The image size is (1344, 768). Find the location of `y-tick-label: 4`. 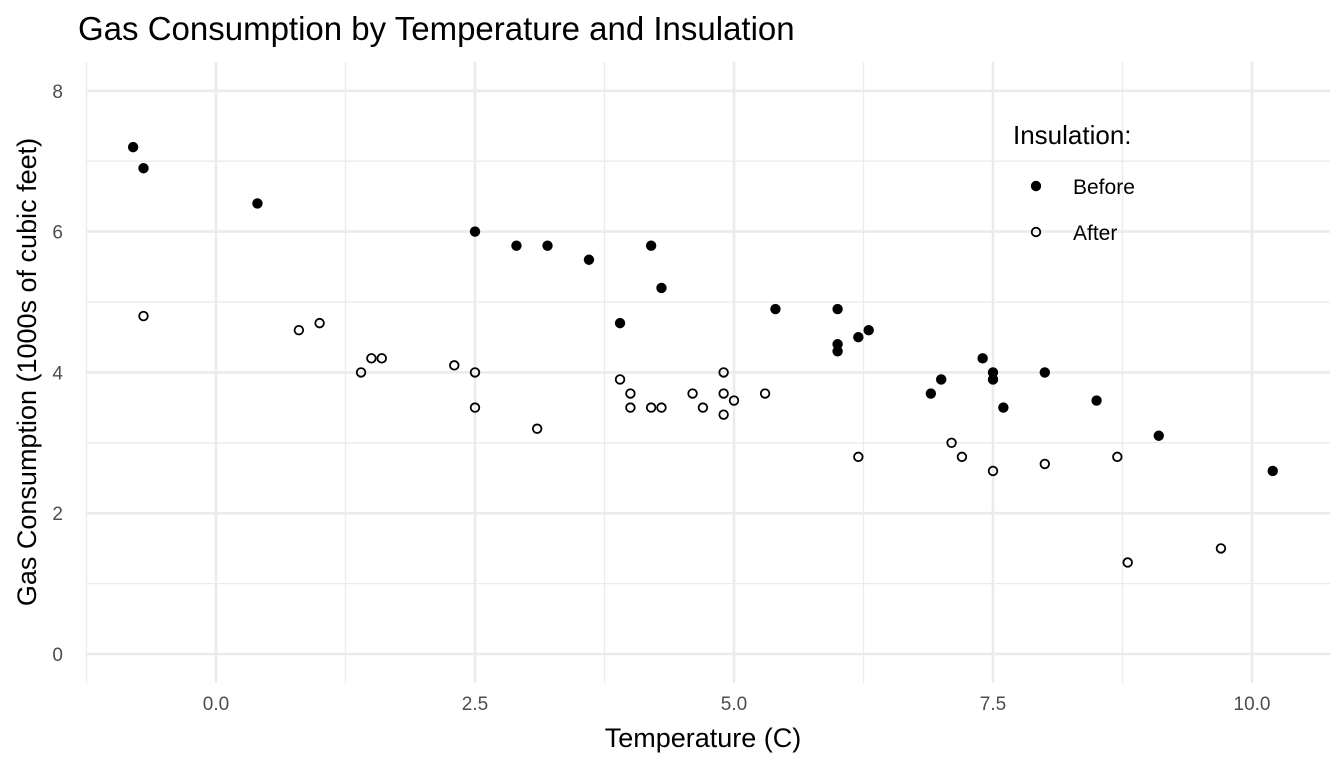

y-tick-label: 4 is located at coordinates (57, 373).